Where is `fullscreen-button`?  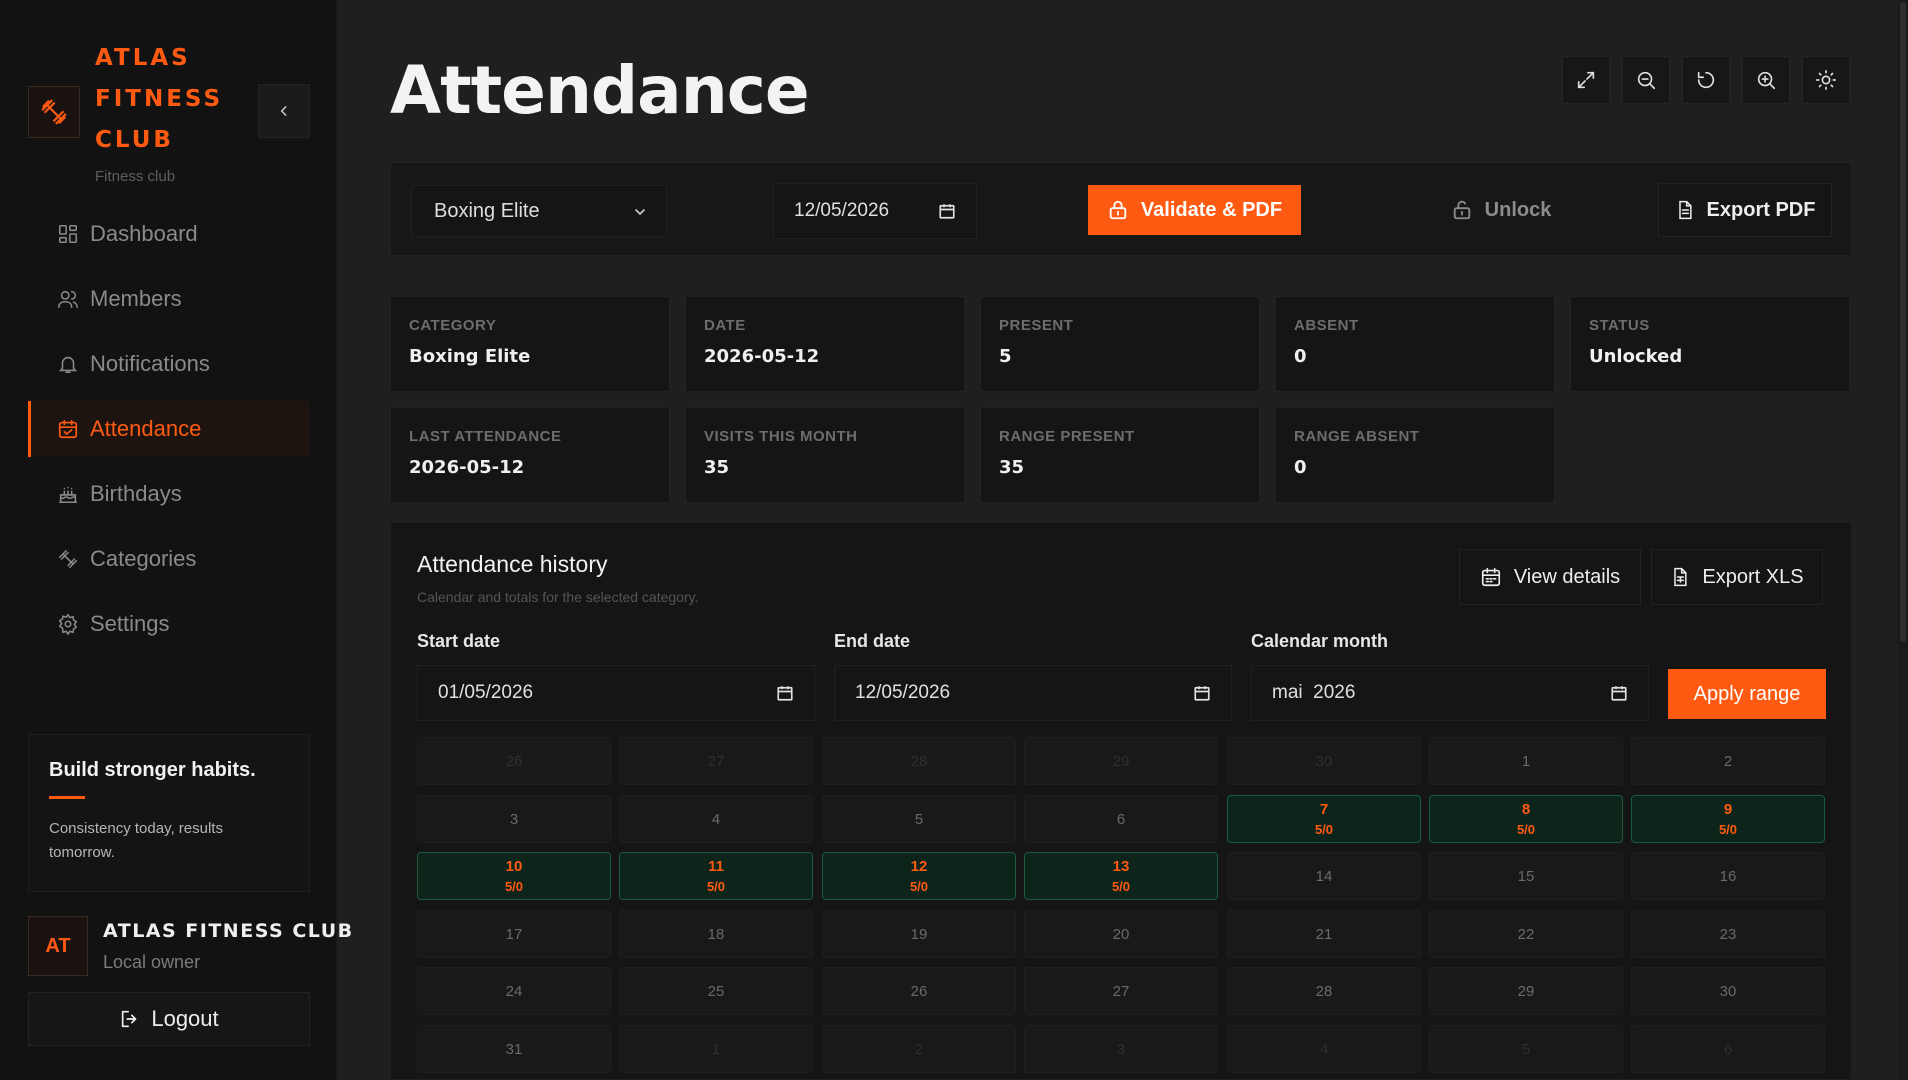 fullscreen-button is located at coordinates (1586, 80).